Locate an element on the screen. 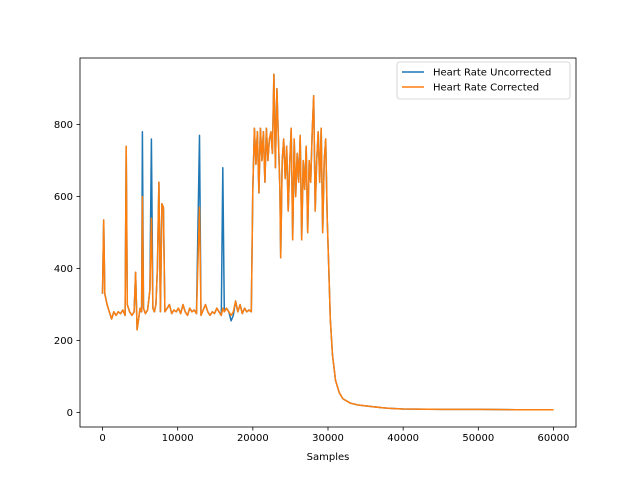 The image size is (640, 480). legend-label: Heart Rate Corrected is located at coordinates (486, 88).